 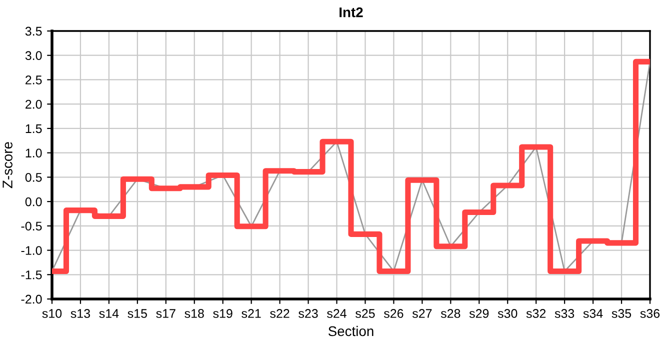 What do you see at coordinates (34, 80) in the screenshot?
I see `y-tick-label: 2.5` at bounding box center [34, 80].